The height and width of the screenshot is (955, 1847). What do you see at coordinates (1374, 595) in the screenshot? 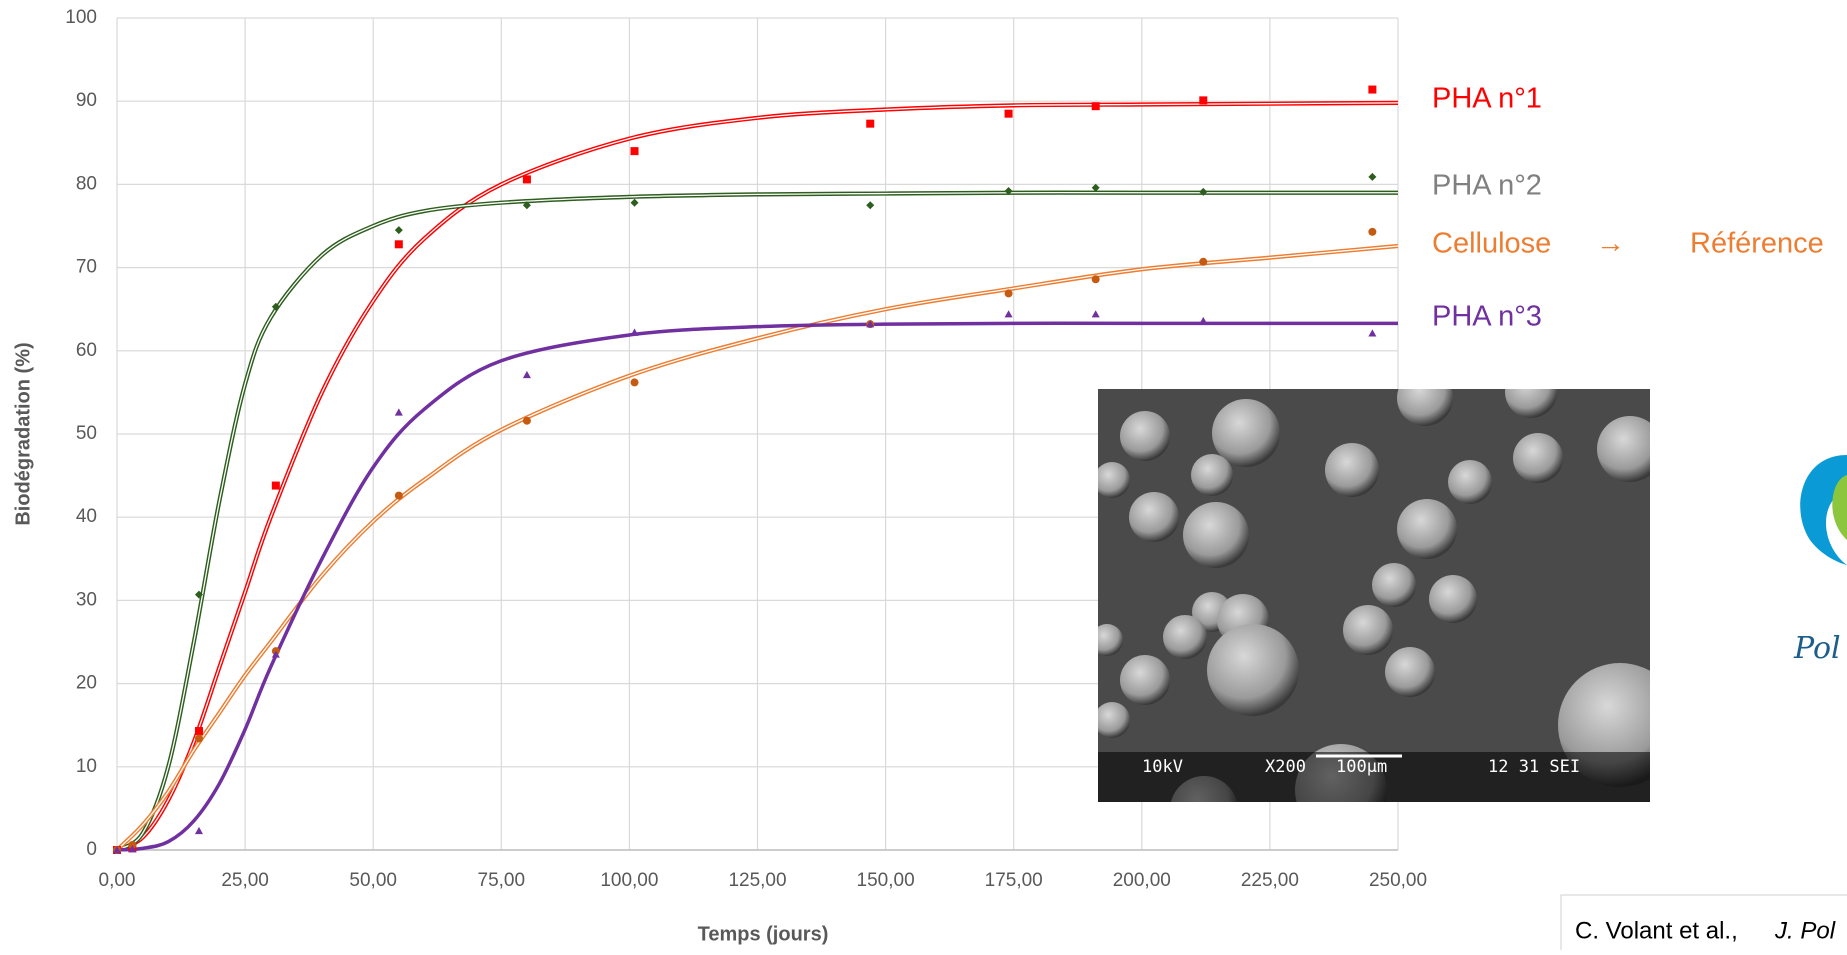
I see `sem-inset: 10kV X200 100µm 12 31 SEI` at bounding box center [1374, 595].